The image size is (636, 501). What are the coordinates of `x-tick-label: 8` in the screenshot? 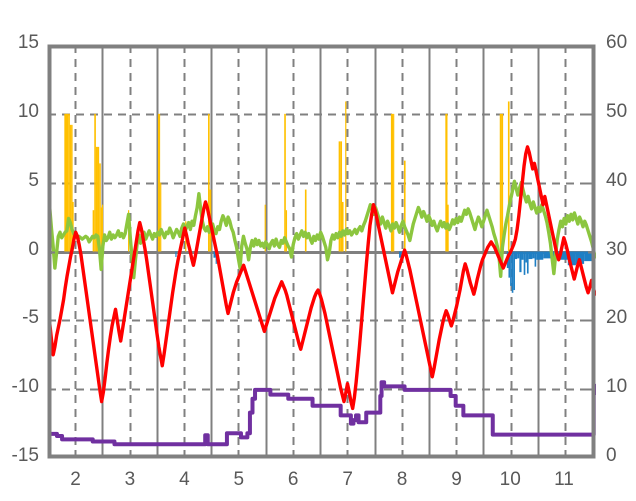 It's located at (402, 479).